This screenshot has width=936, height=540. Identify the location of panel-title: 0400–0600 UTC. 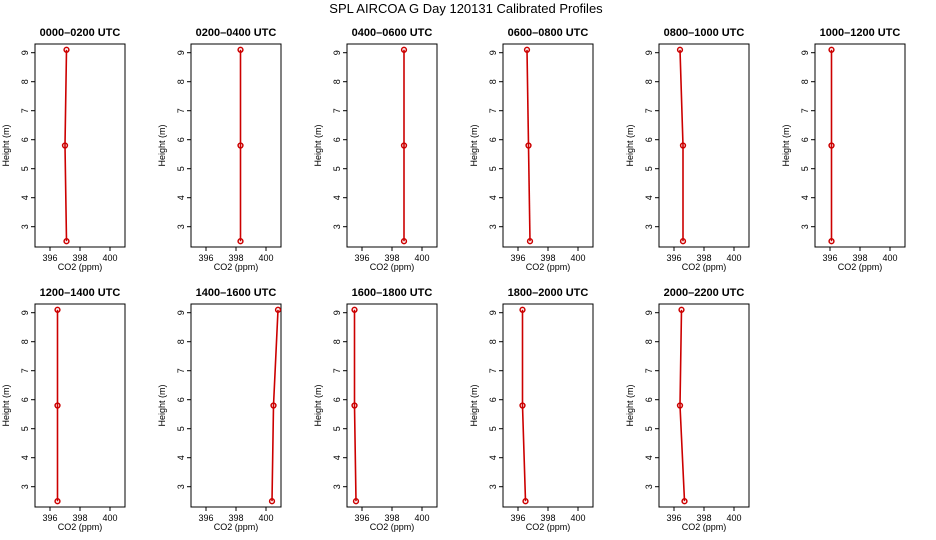
(392, 33).